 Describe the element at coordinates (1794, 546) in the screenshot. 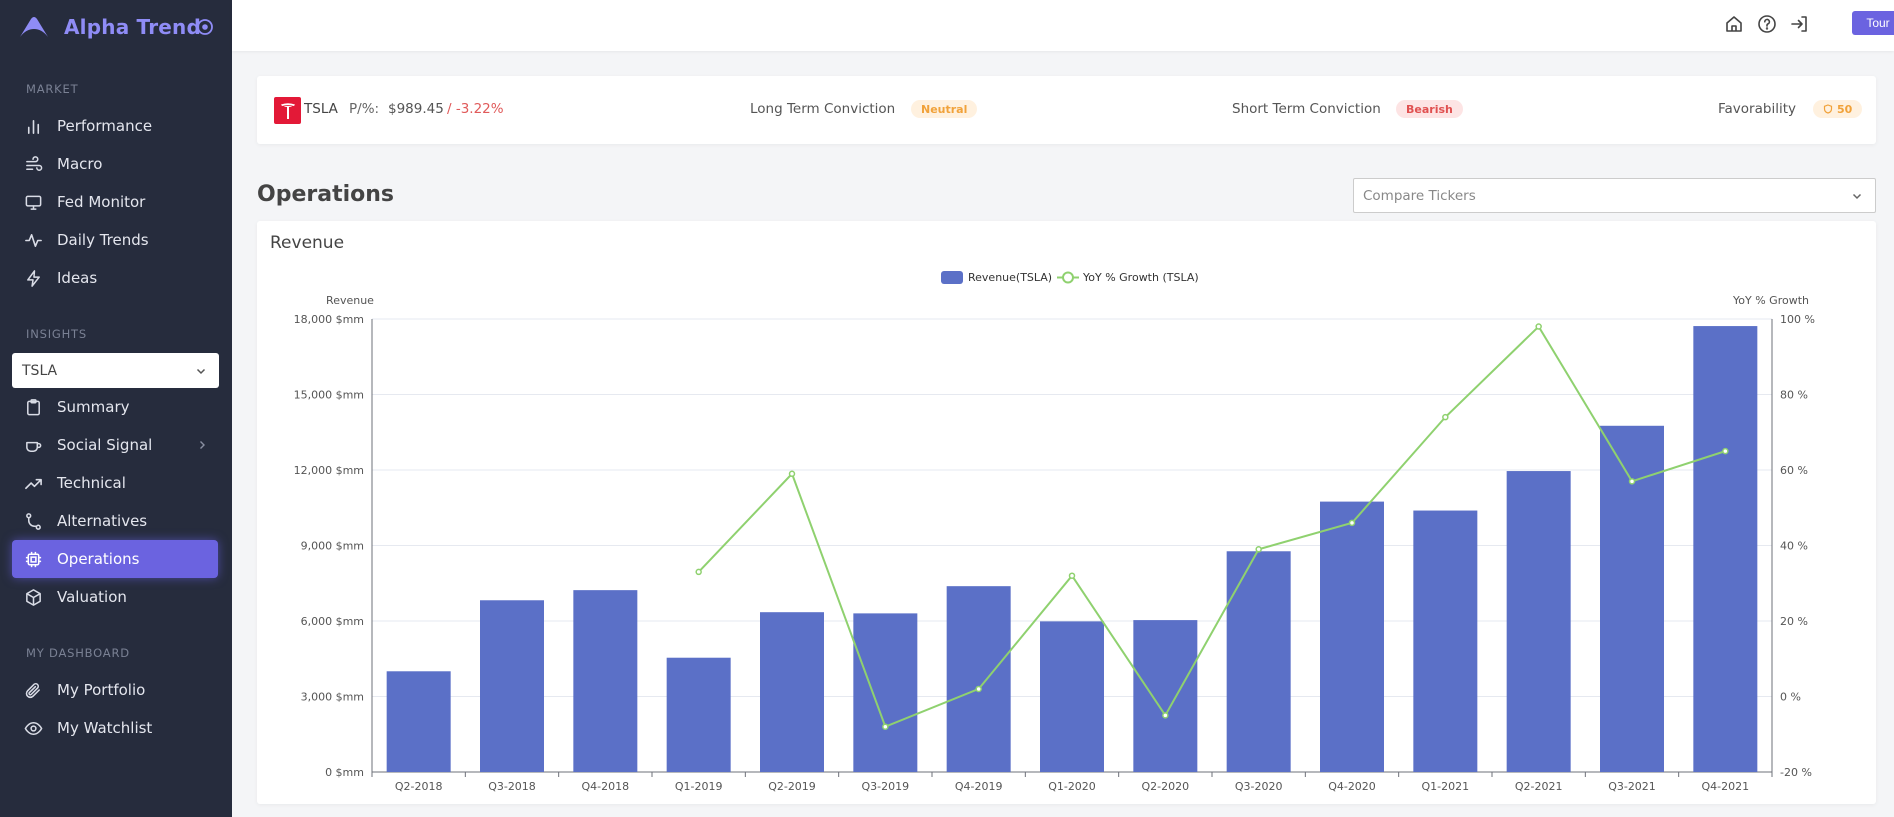

I see `y-tick-right: 40 %` at that location.